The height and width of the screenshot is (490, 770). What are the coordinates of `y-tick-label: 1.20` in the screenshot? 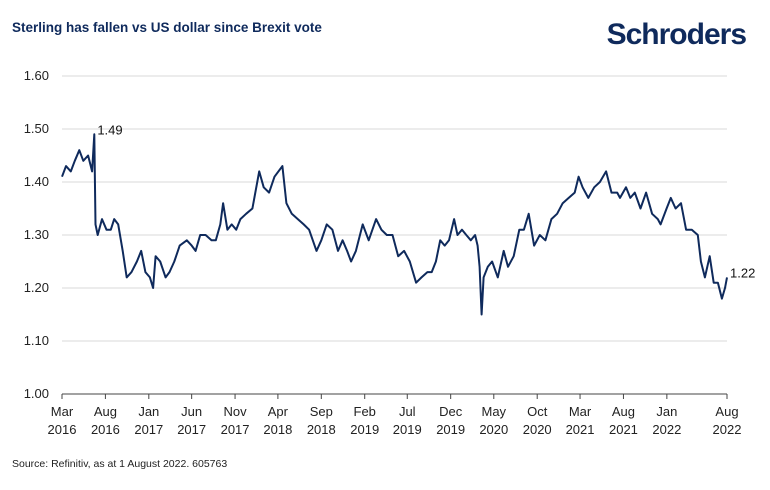 It's located at (36, 287).